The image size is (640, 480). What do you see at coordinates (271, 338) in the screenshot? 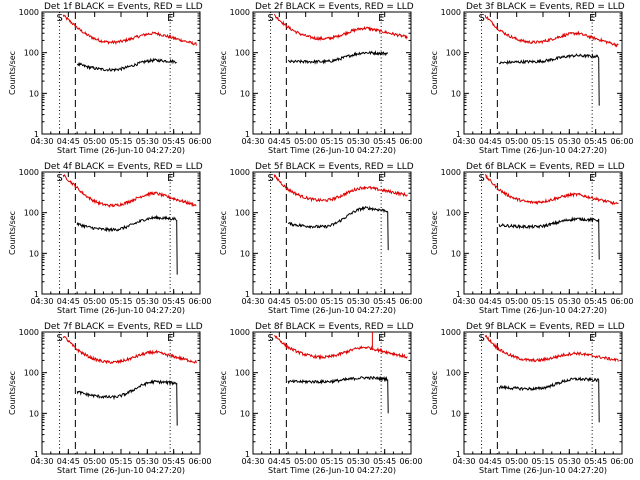
I see `panel-8-marker-label: S` at bounding box center [271, 338].